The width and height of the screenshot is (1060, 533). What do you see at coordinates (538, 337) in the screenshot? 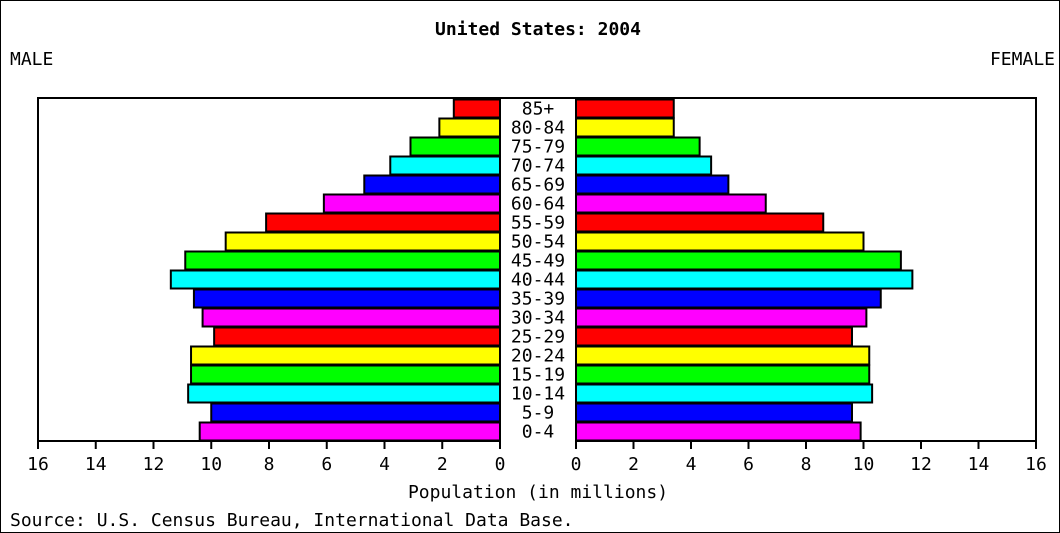
I see `age-label: 25-29` at bounding box center [538, 337].